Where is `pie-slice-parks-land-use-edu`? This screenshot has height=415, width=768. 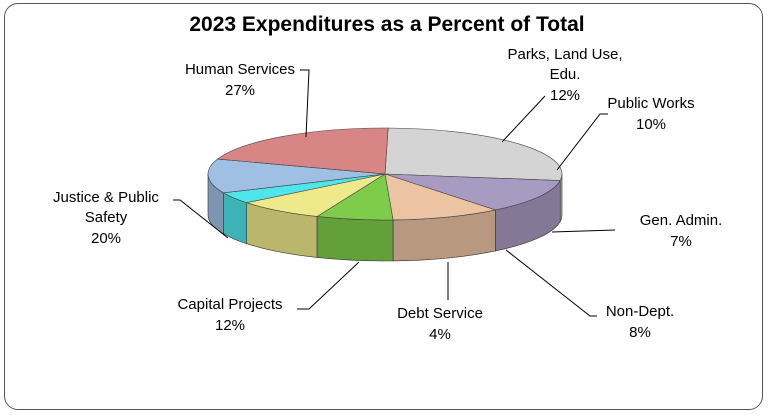
pie-slice-parks-land-use-edu is located at coordinates (472, 192).